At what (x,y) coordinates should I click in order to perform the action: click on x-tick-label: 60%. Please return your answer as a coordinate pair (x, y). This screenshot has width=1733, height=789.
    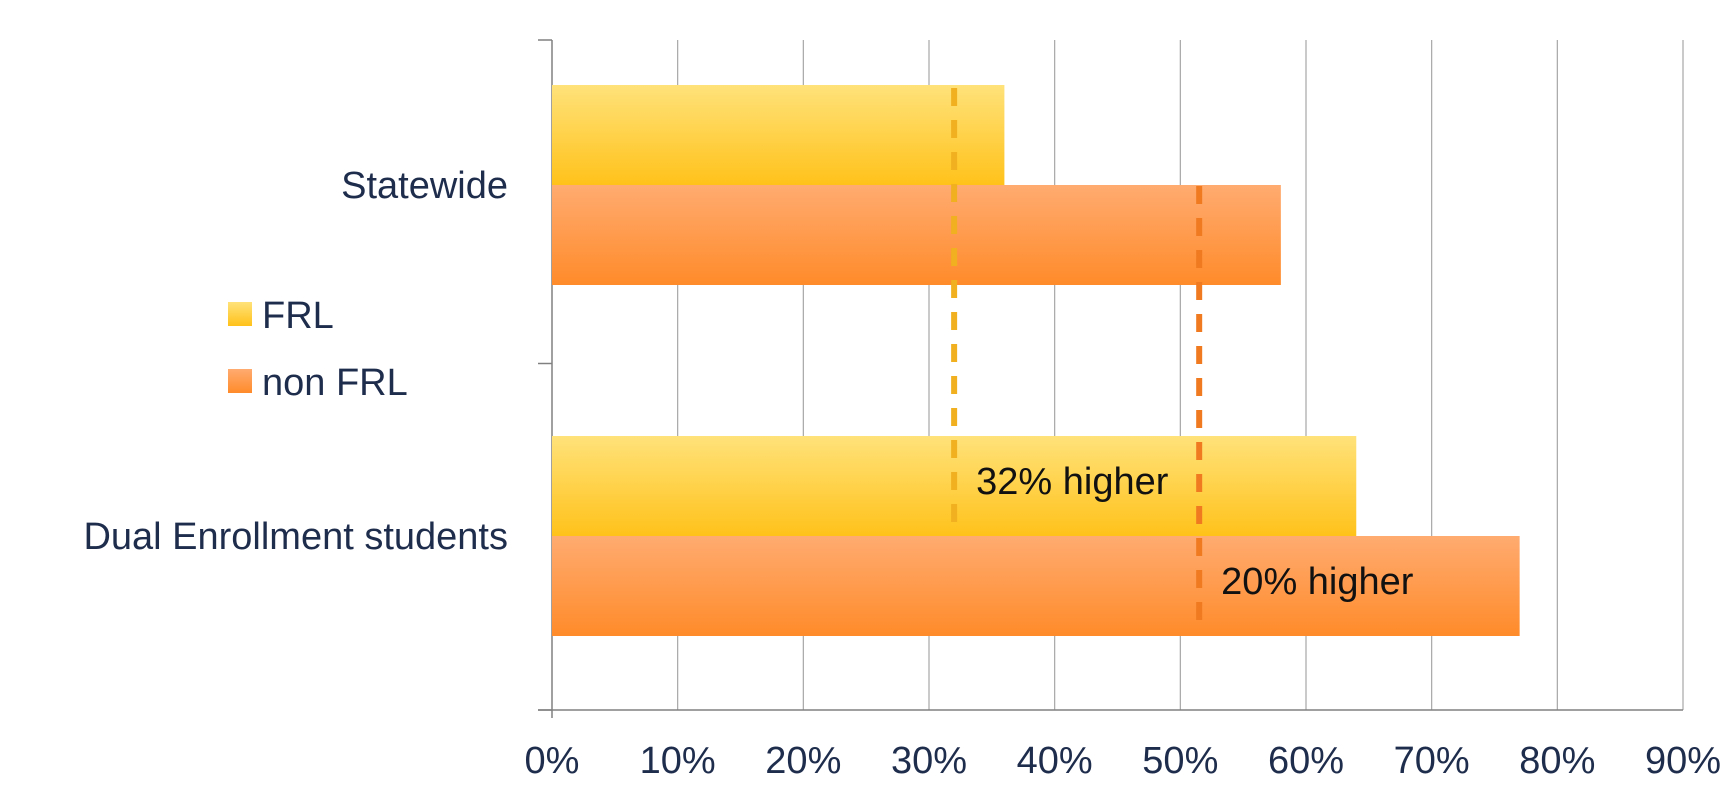
    Looking at the image, I should click on (1306, 761).